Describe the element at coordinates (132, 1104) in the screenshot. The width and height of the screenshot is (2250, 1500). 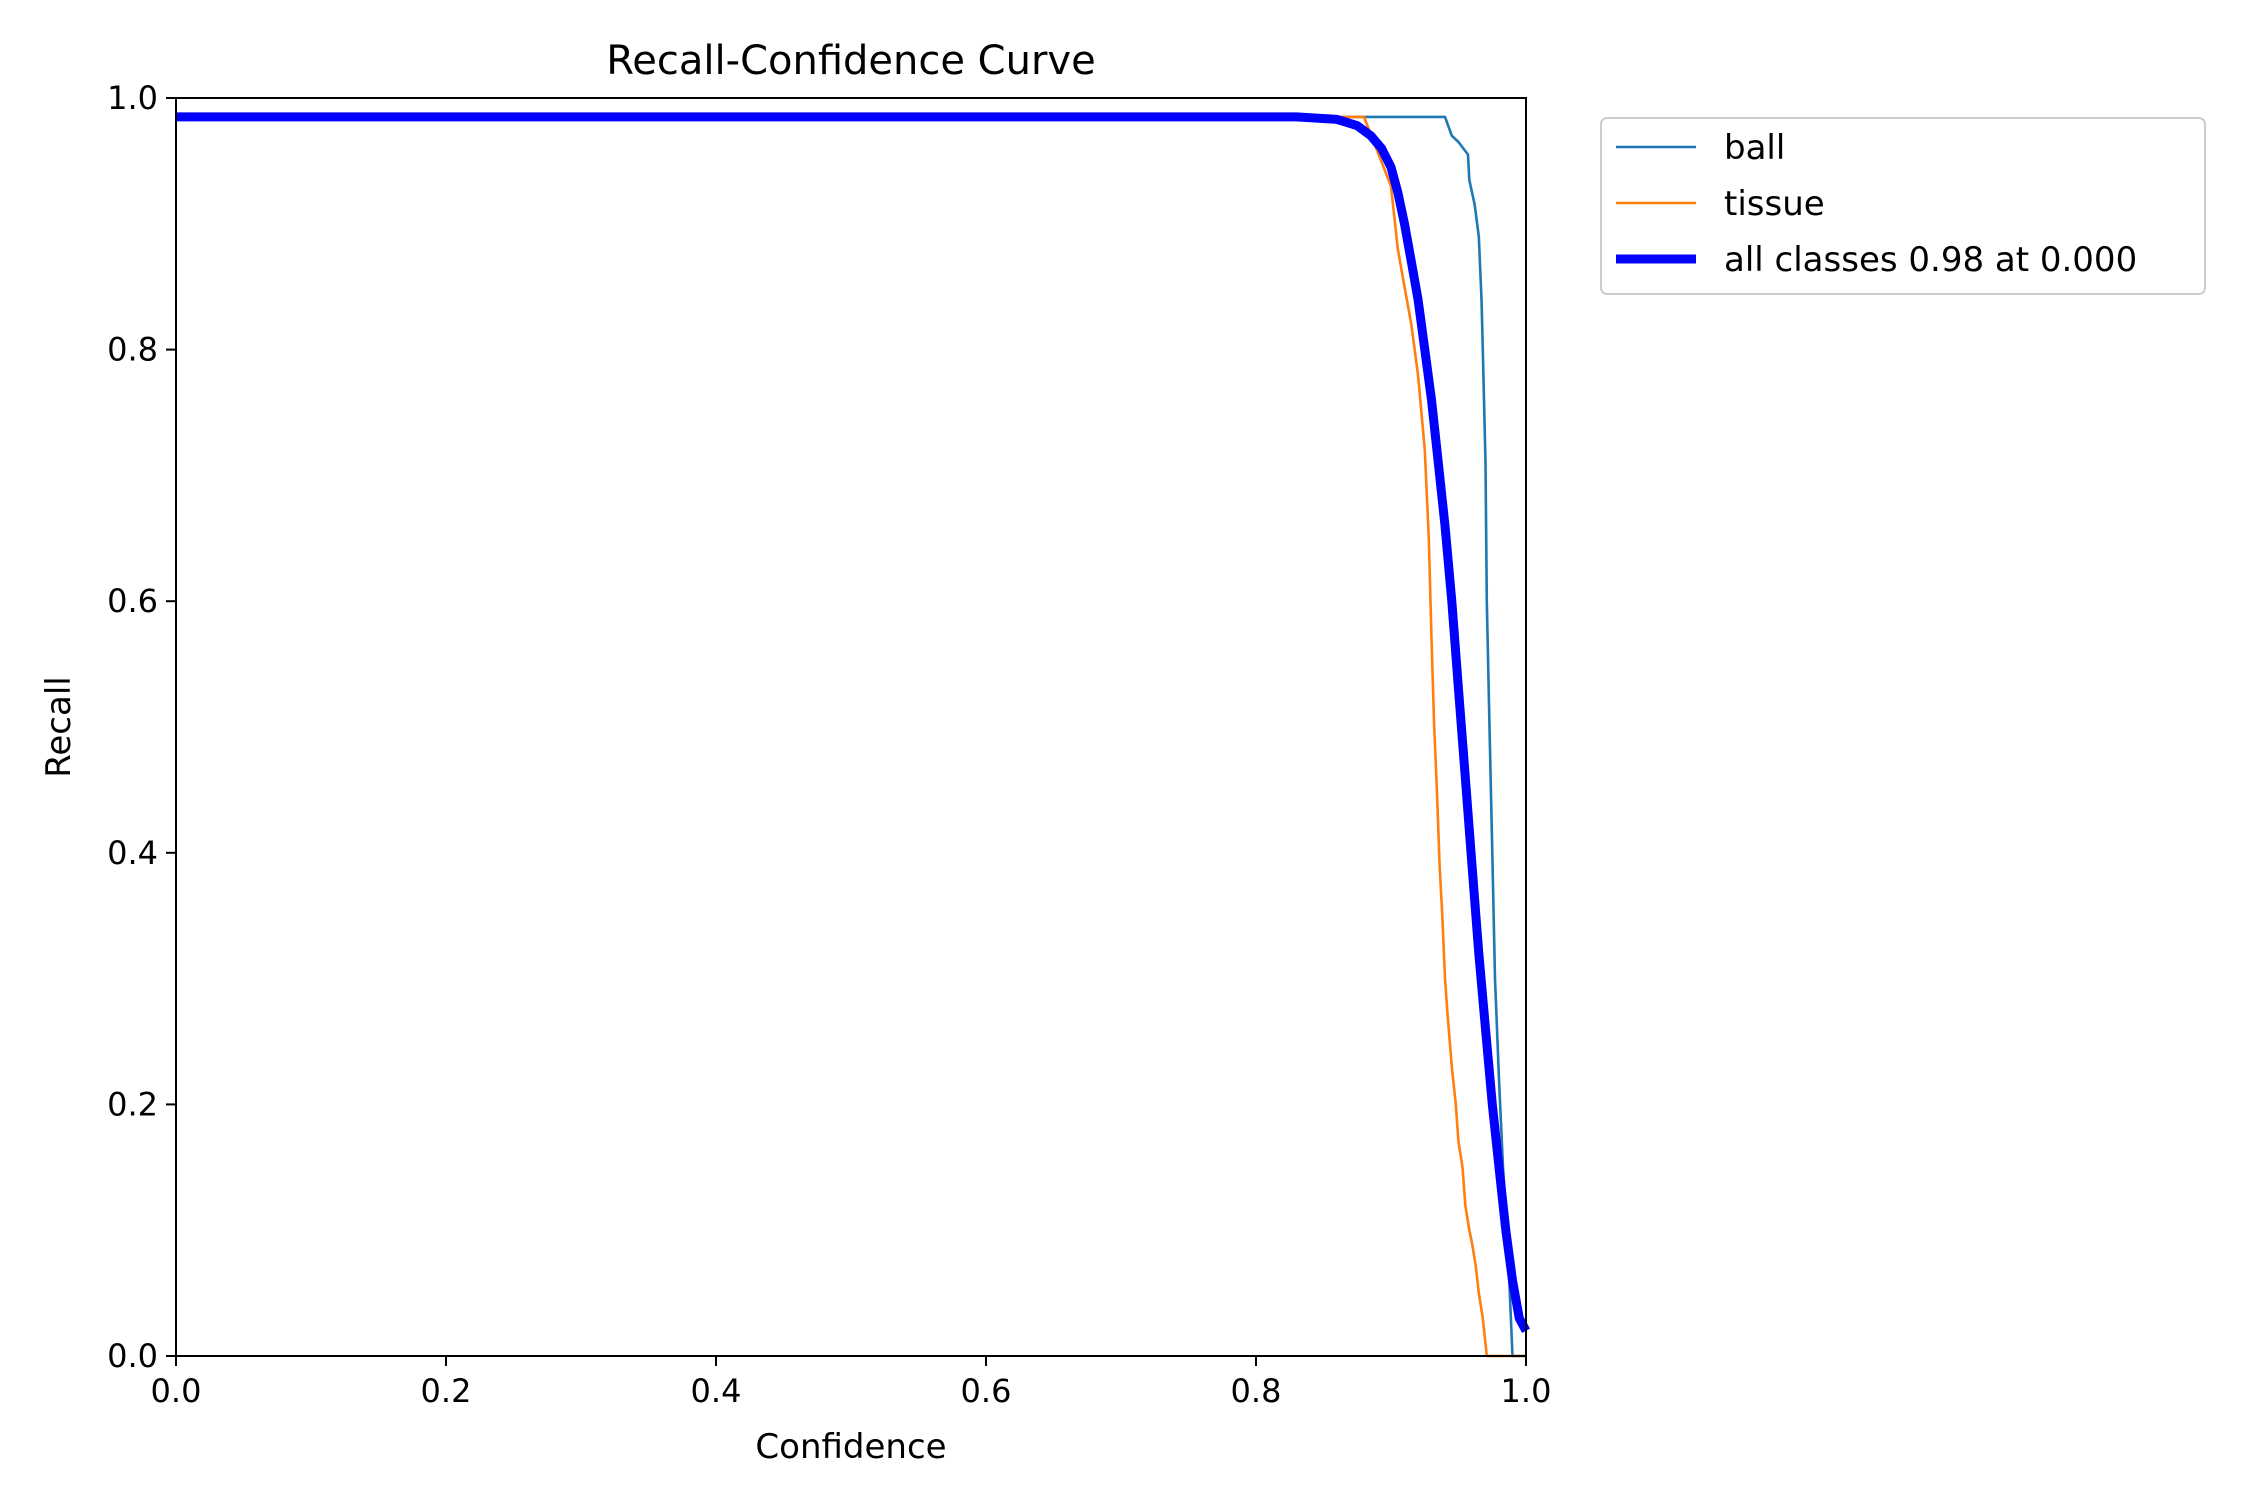
I see `y-tick-label: 0.2` at that location.